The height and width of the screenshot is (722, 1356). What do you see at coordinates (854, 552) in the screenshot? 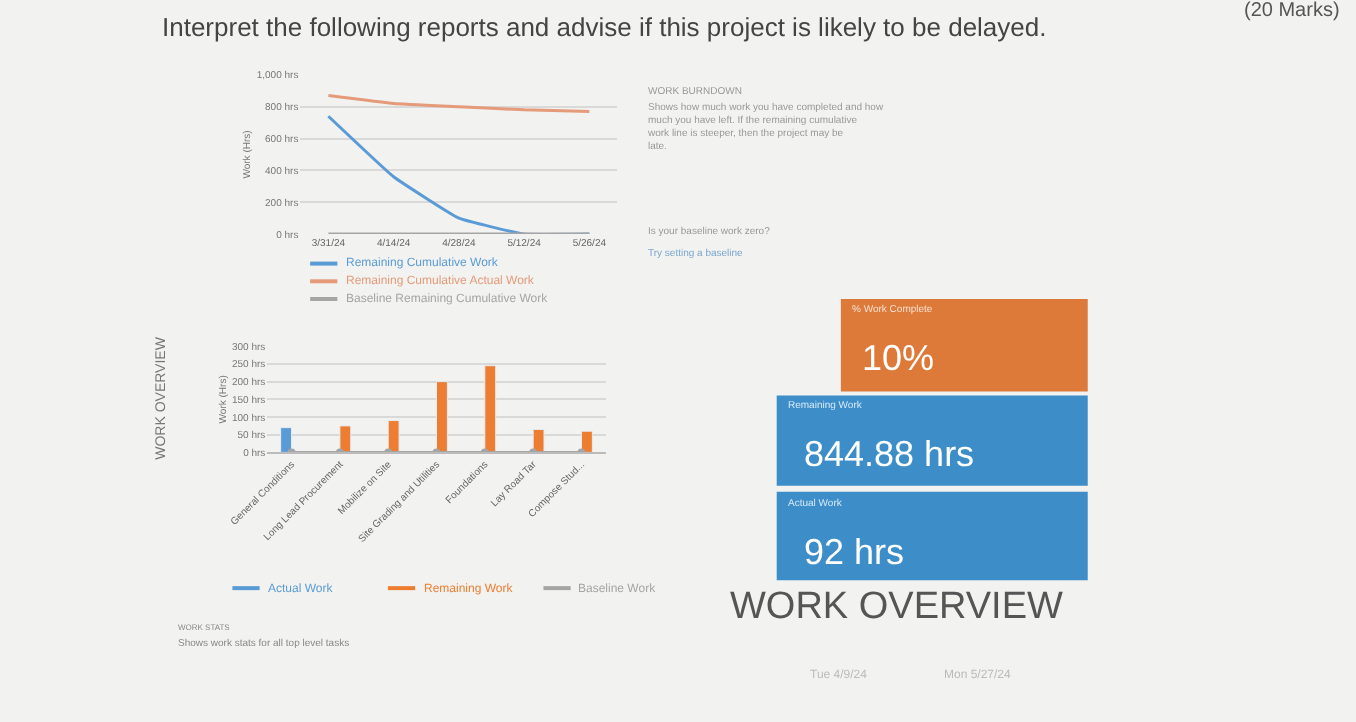
I see `text: 92 hrs` at bounding box center [854, 552].